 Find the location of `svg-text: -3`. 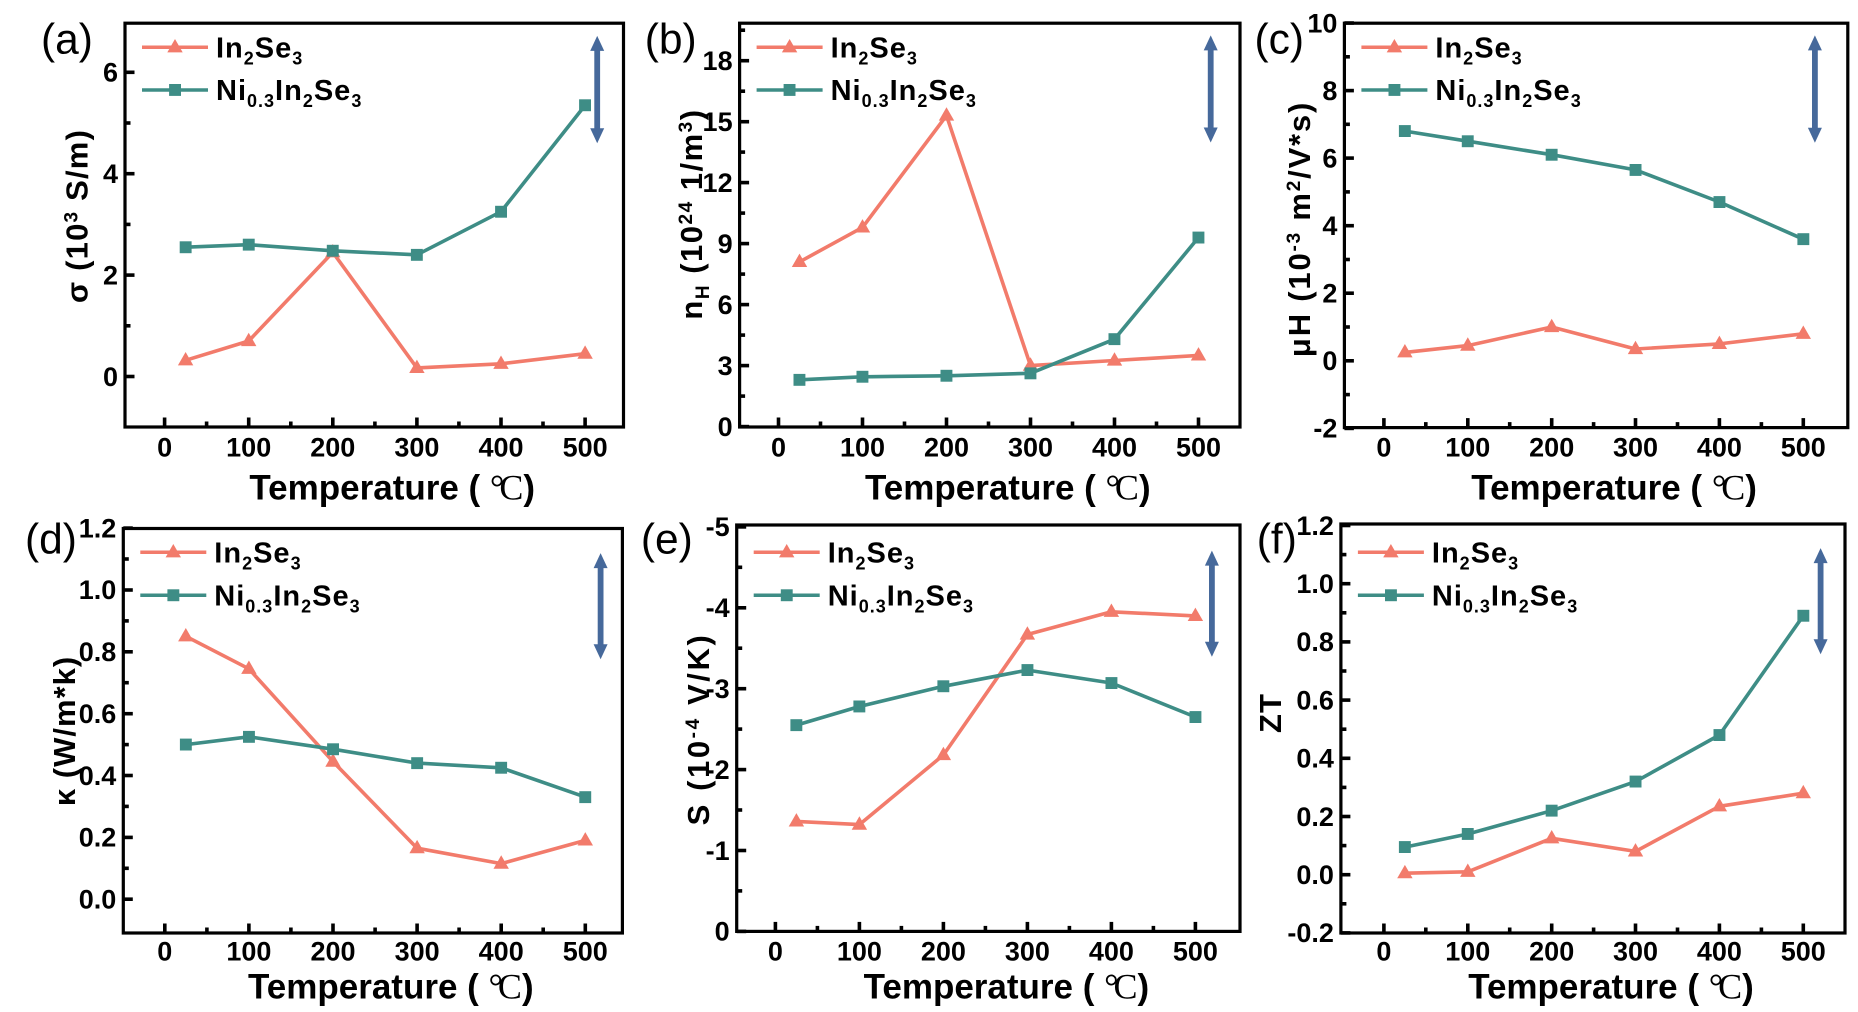

svg-text: -3 is located at coordinates (718, 689).